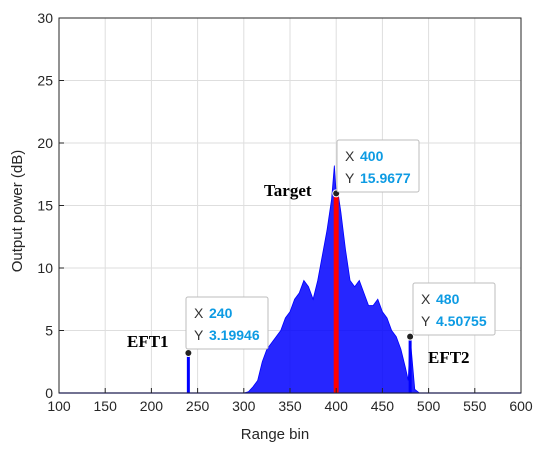 The height and width of the screenshot is (449, 550). What do you see at coordinates (45, 143) in the screenshot?
I see `y-tick-label: 20` at bounding box center [45, 143].